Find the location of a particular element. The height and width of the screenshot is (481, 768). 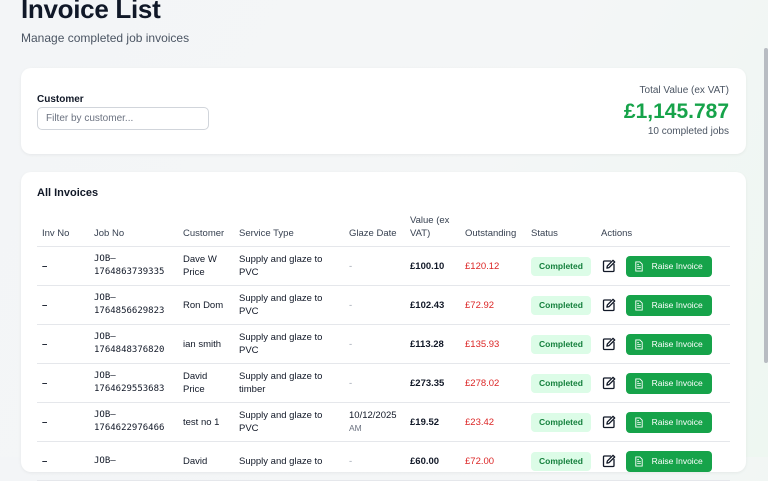

service-type-cell: Supply and glaze to is located at coordinates (289, 461).